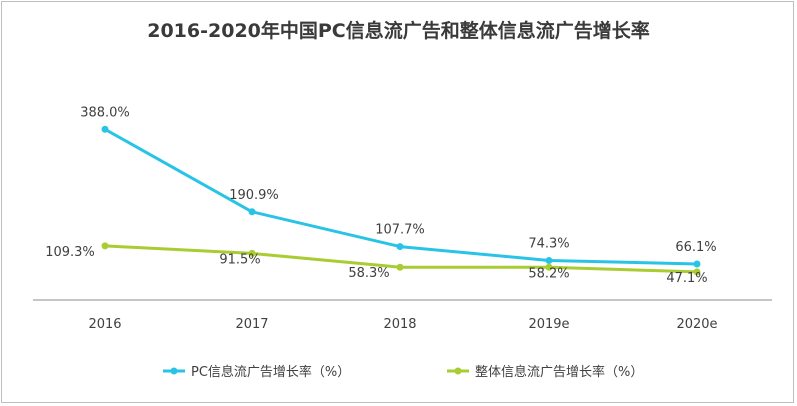  What do you see at coordinates (239, 259) in the screenshot?
I see `series-2-data-label: 91.5%` at bounding box center [239, 259].